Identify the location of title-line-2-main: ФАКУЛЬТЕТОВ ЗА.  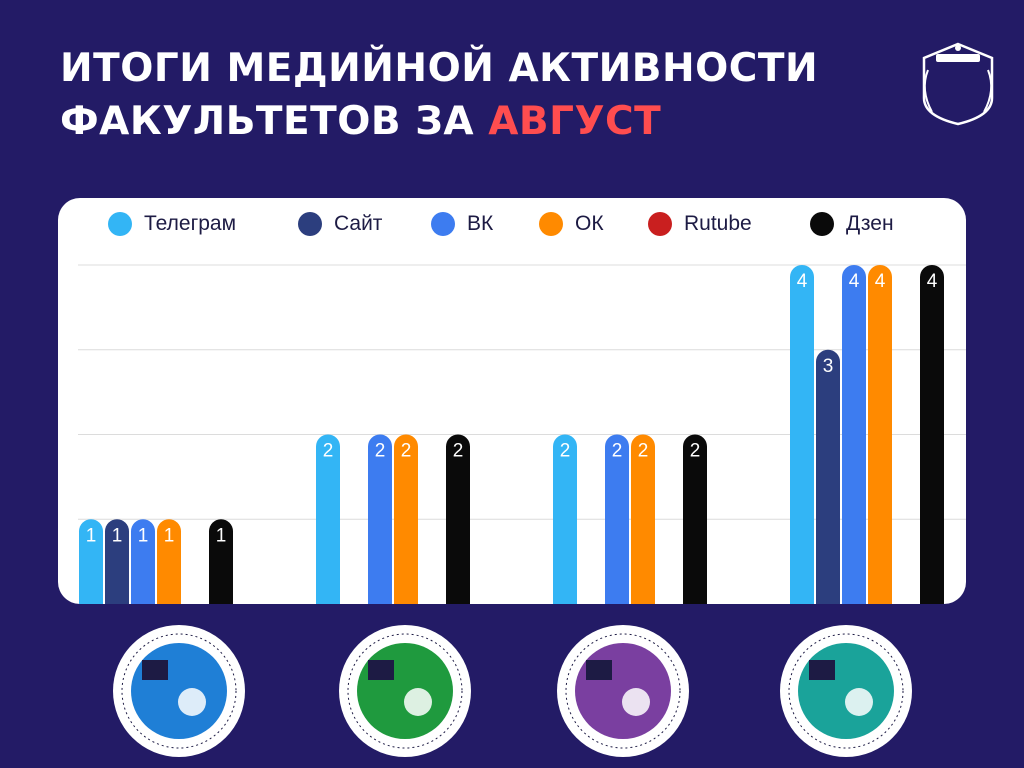
(274, 121).